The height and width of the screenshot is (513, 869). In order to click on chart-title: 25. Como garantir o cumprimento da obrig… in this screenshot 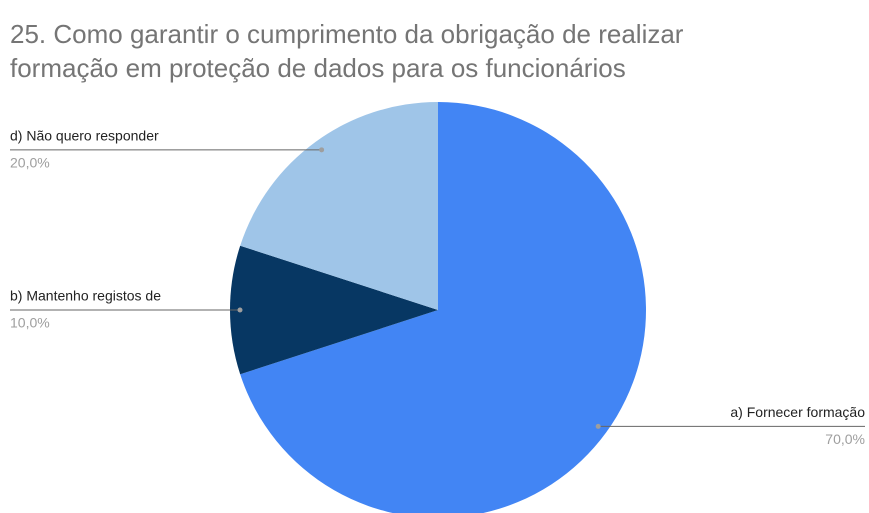, I will do `click(347, 34)`.